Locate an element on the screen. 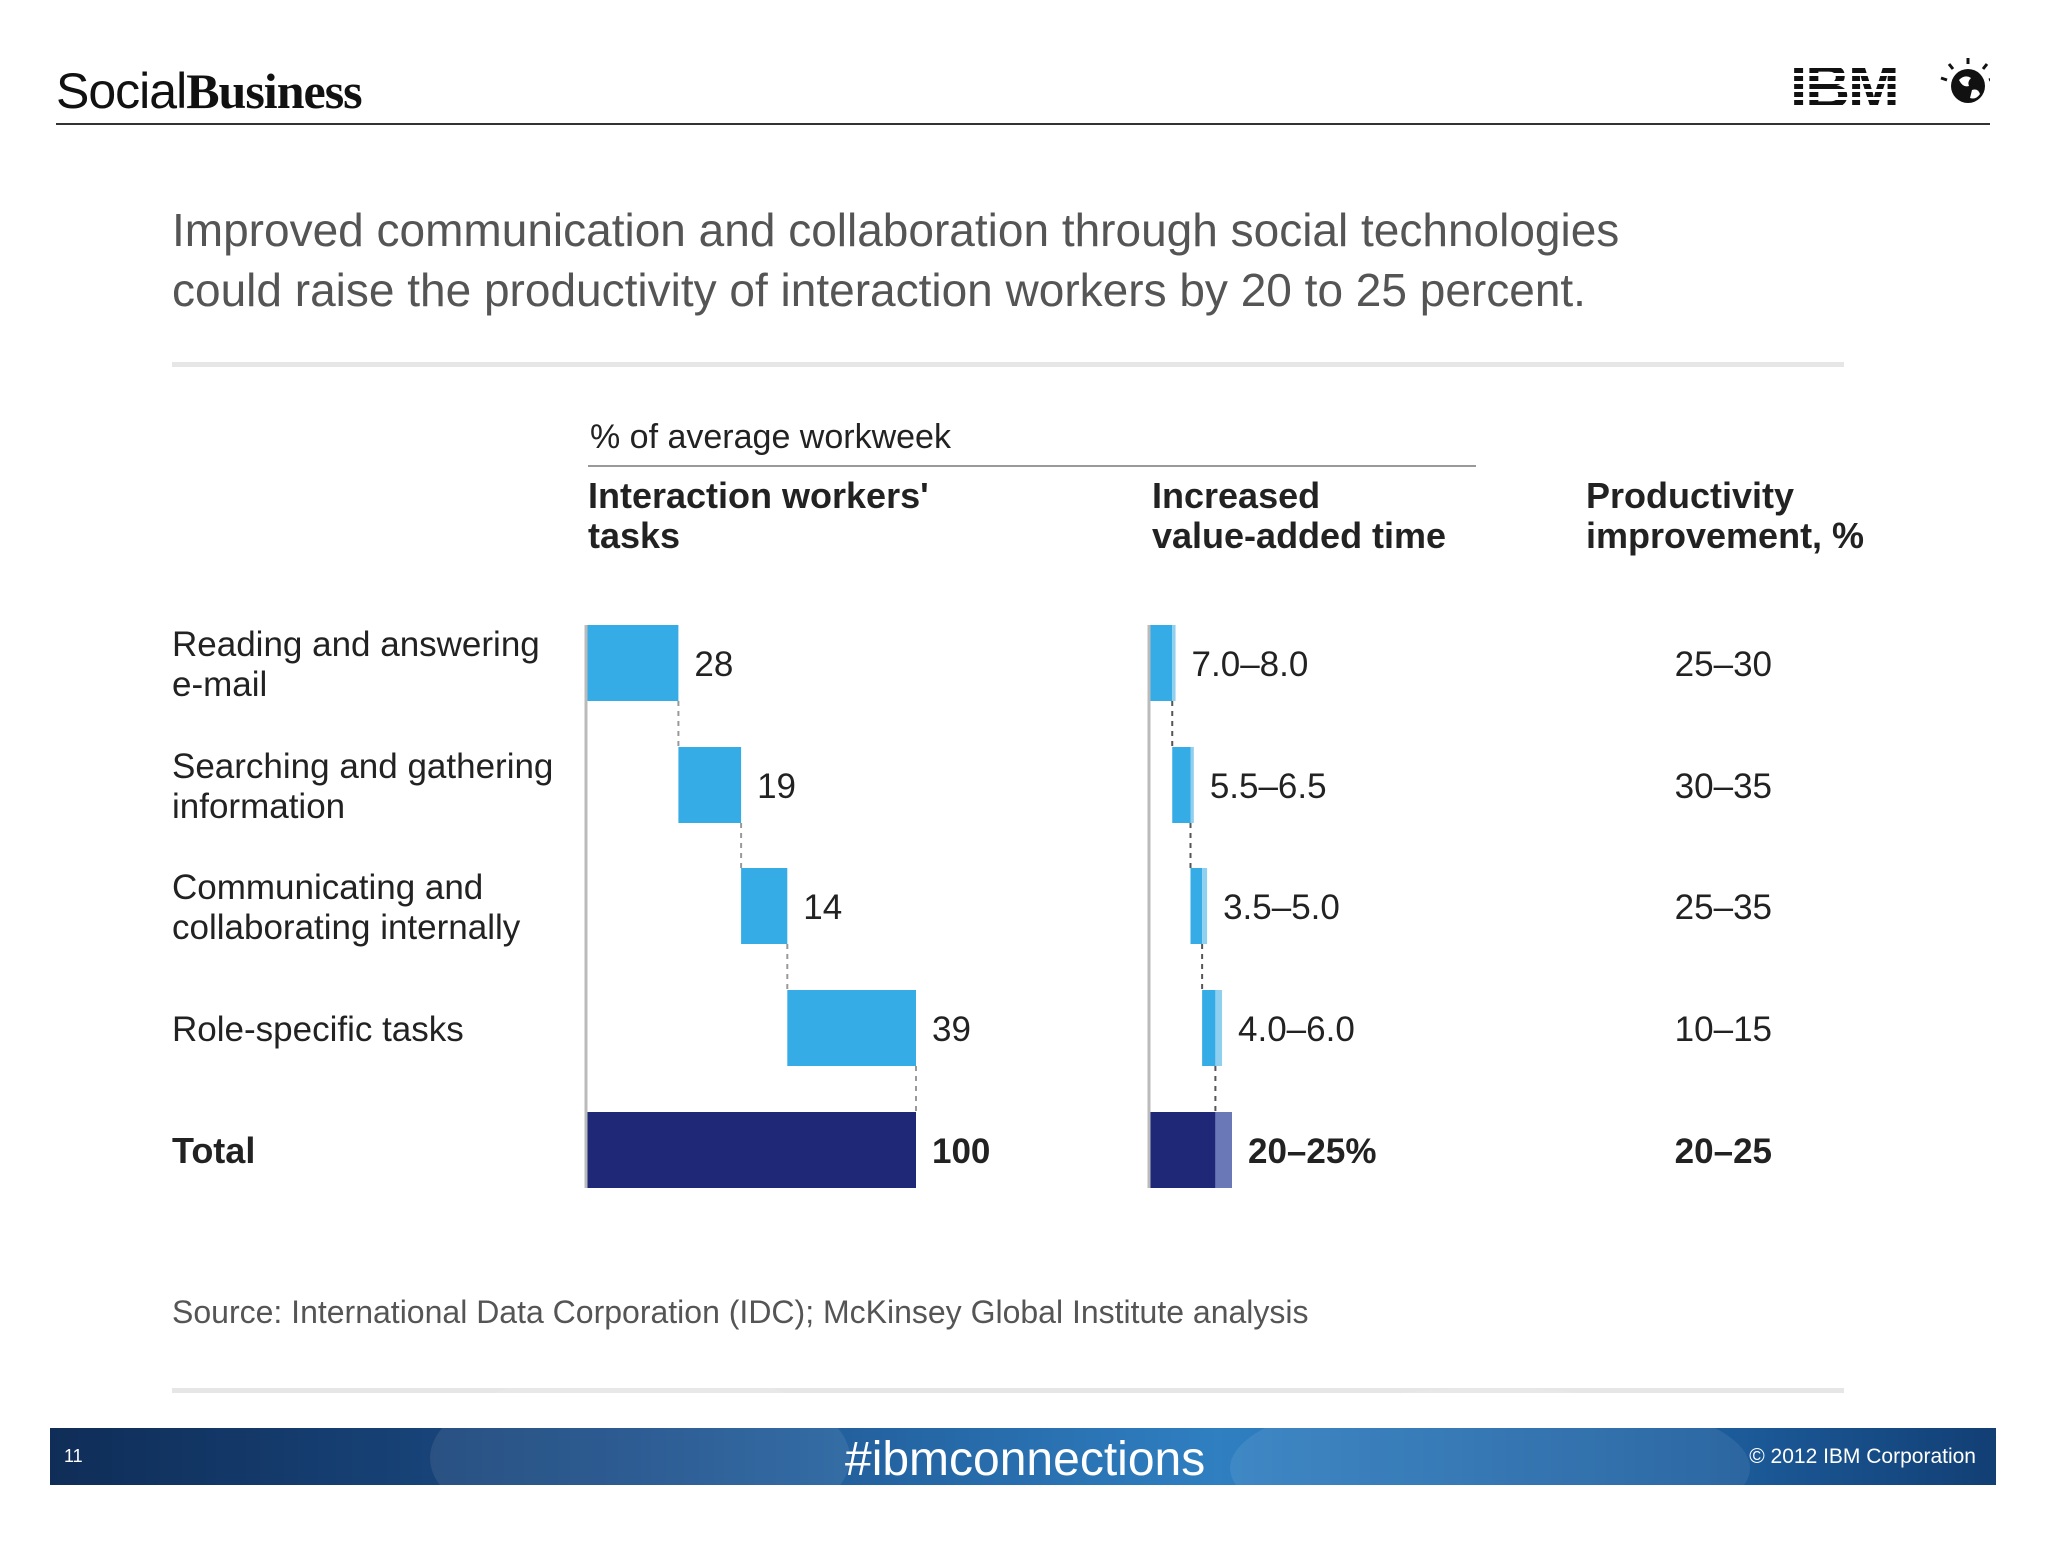 This screenshot has height=1548, width=2048. footer-hashtag: #ibmconnections is located at coordinates (1025, 1459).